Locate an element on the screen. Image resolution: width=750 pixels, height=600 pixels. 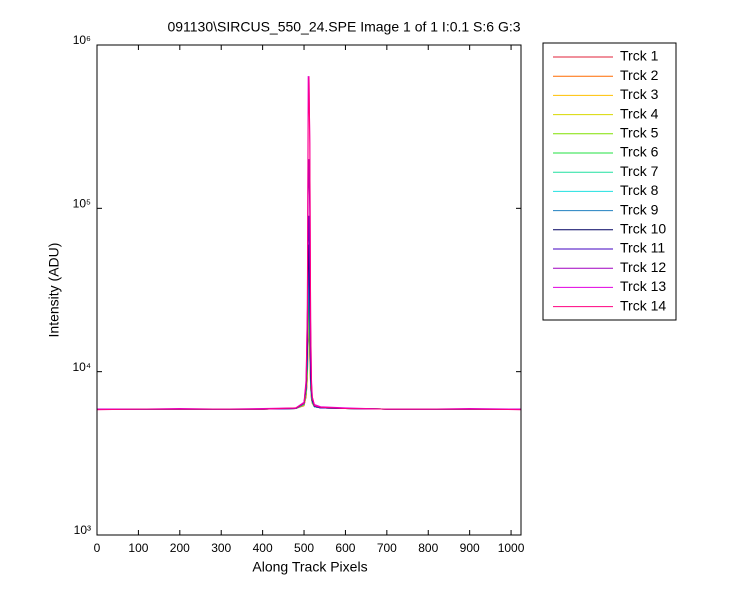
legend-label: Trck 6 is located at coordinates (639, 152).